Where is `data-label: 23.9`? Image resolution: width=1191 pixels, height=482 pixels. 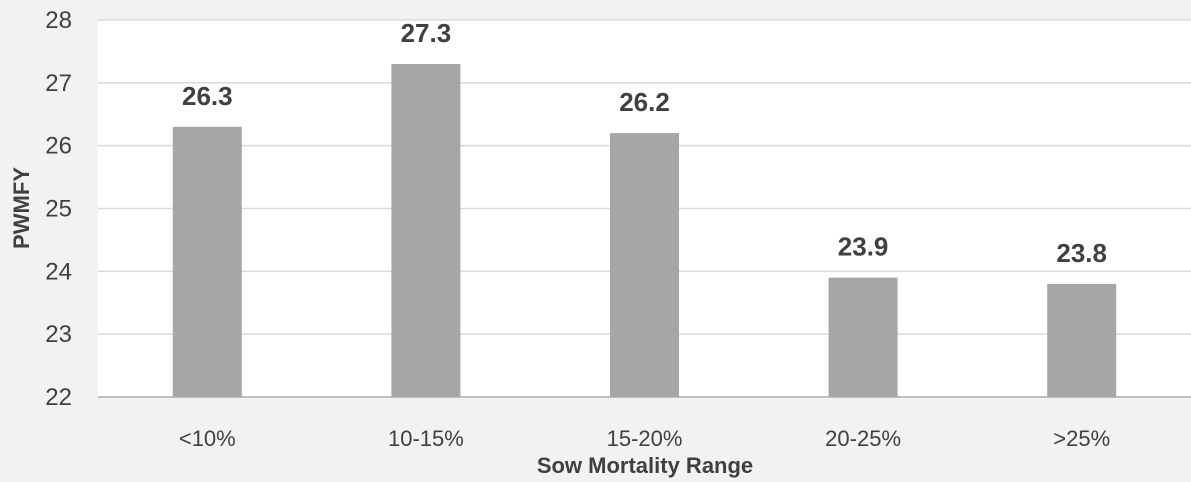 data-label: 23.9 is located at coordinates (863, 247).